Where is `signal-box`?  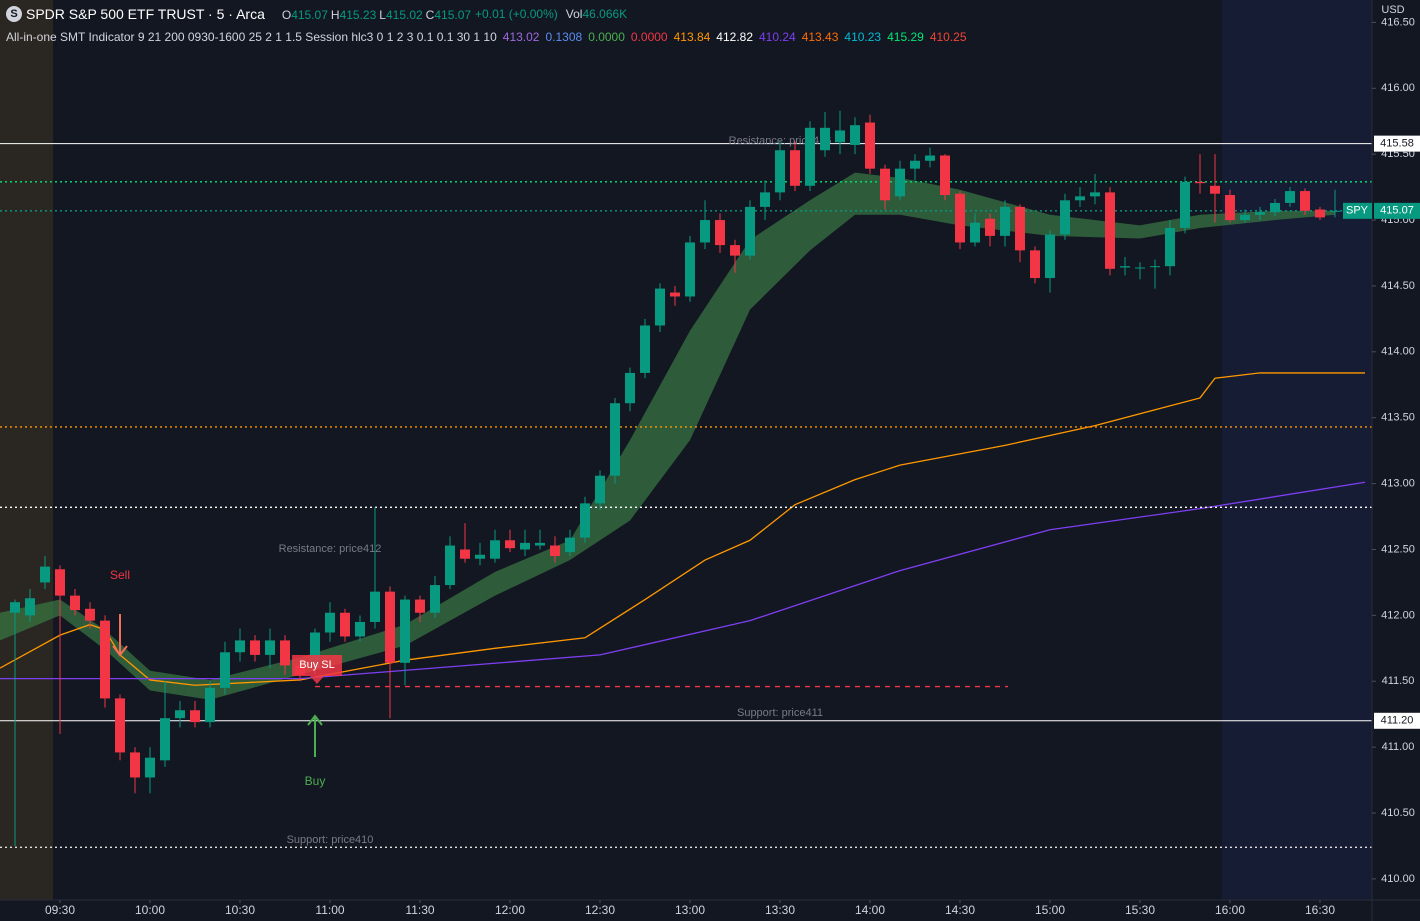 signal-box is located at coordinates (317, 669).